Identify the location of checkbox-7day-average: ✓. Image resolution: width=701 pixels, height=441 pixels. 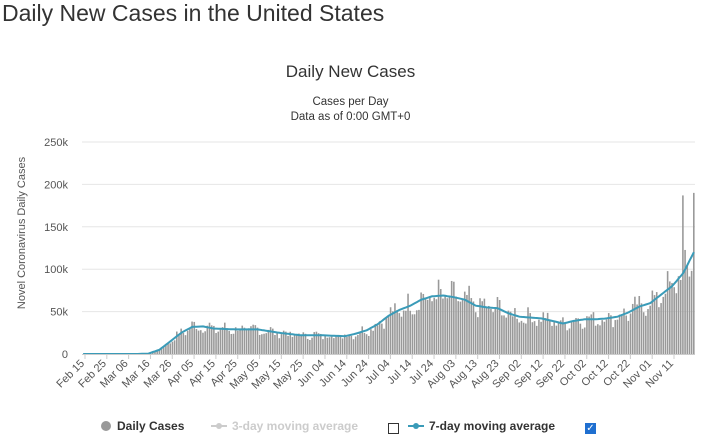
(590, 428).